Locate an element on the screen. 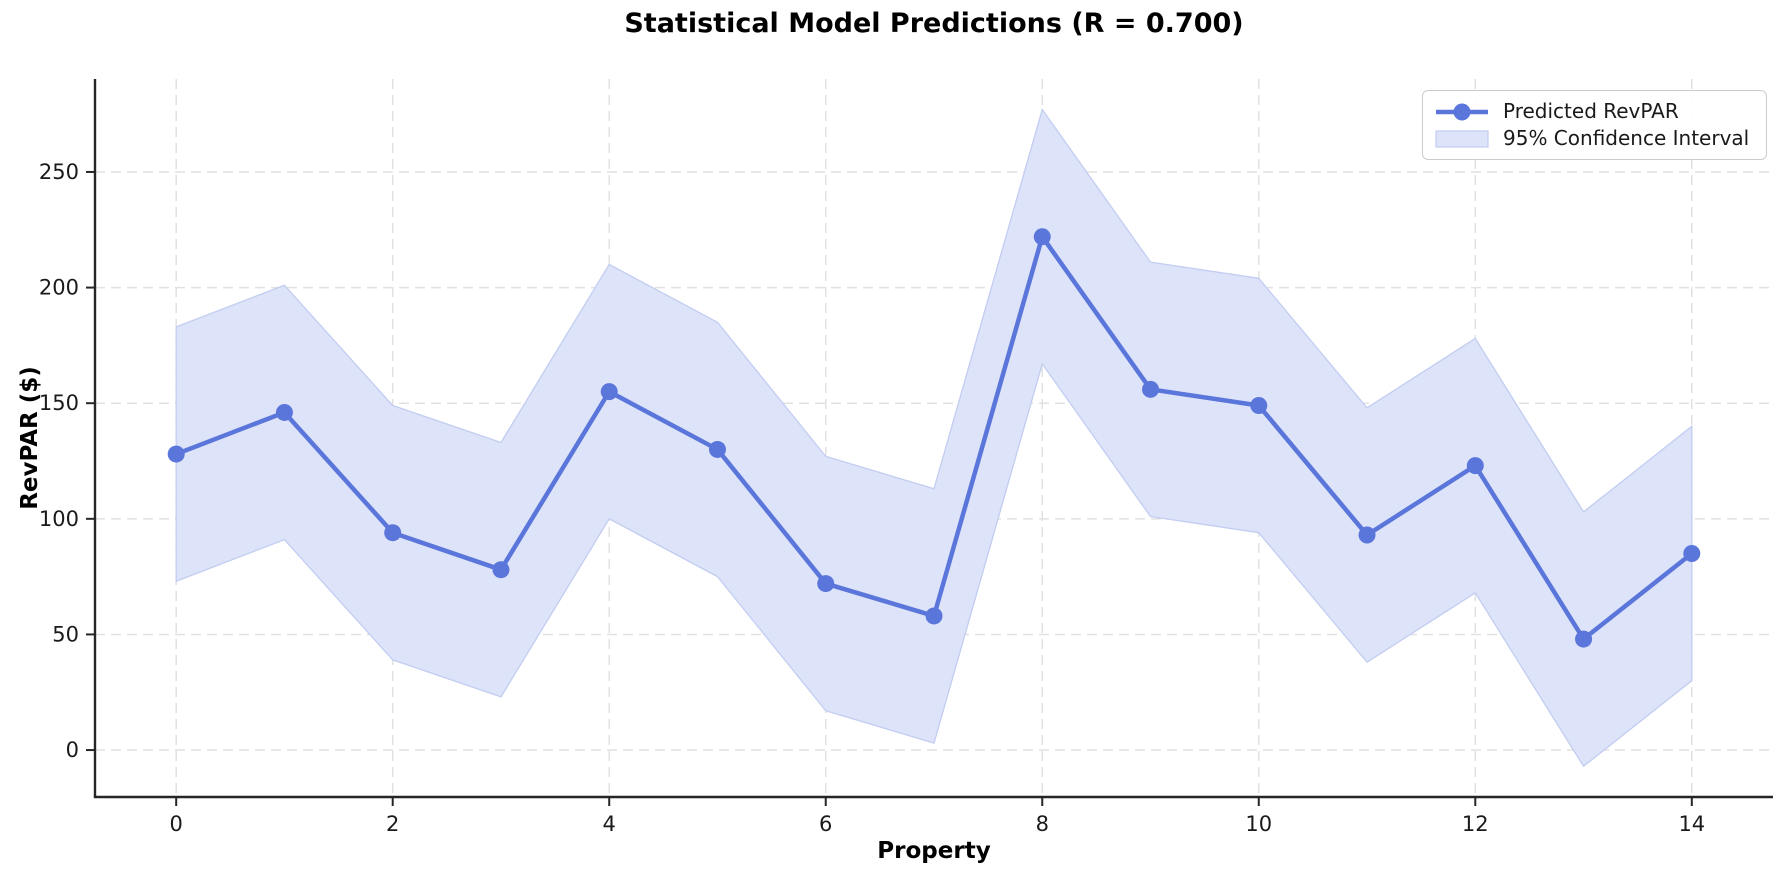  legend-item-confidence: 95% Confidence Interval is located at coordinates (1594, 138).